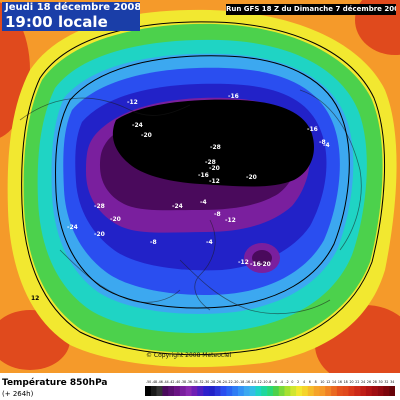 The image size is (400, 400). Describe the element at coordinates (183, 382) in the screenshot. I see `legend-tick-label: -38` at that location.